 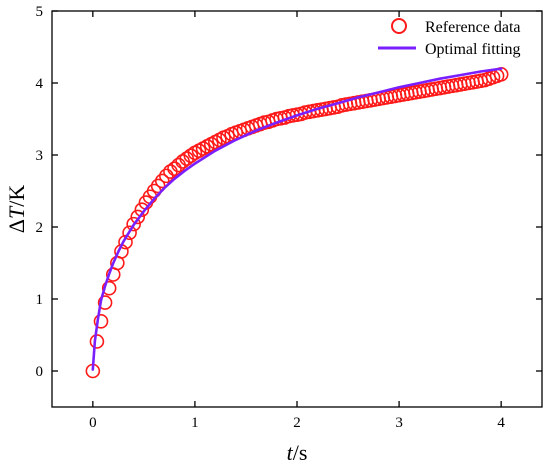 I want to click on y-tick-label: 4, so click(x=40, y=84).